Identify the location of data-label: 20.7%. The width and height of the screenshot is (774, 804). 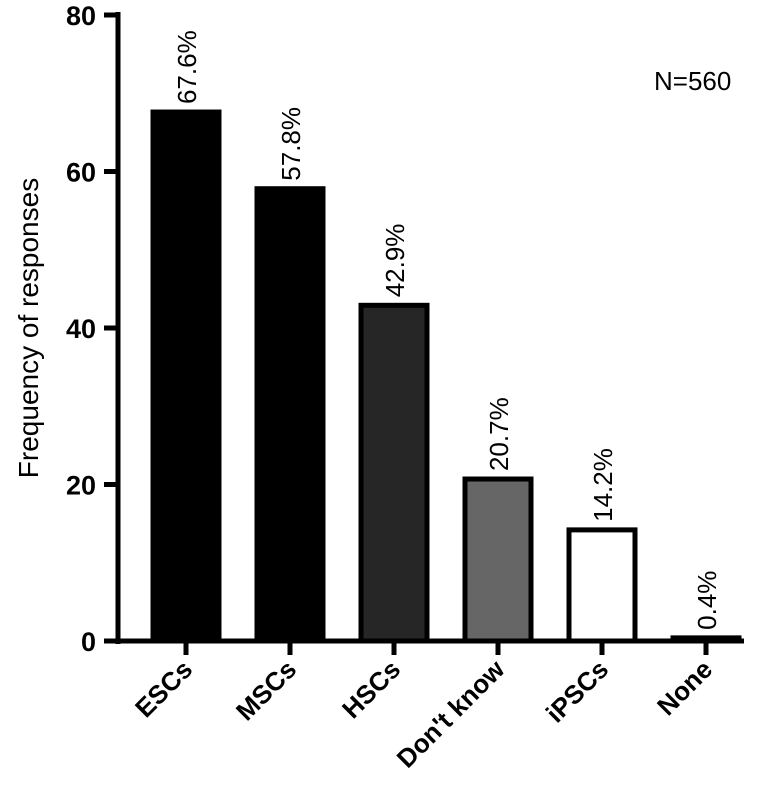
(499, 434).